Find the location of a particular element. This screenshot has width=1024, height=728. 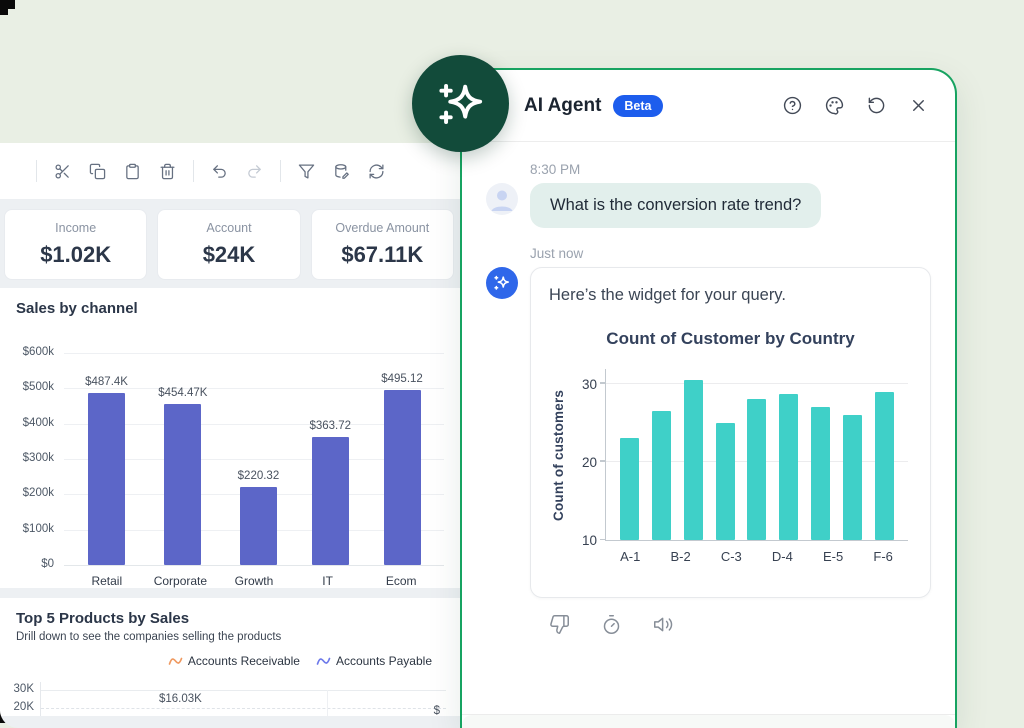

dashboard-toolbar is located at coordinates (231, 171).